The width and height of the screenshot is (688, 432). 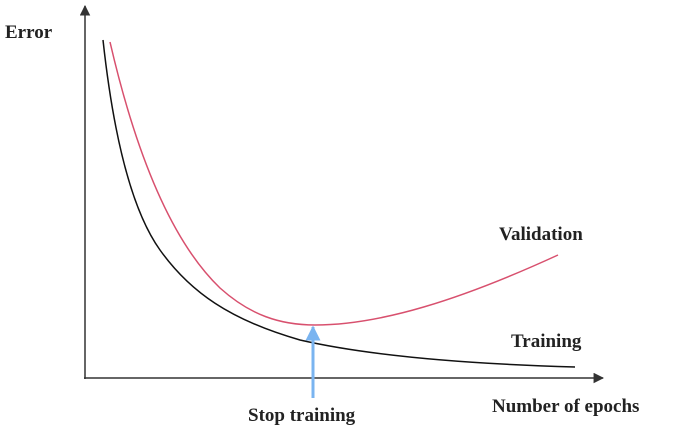 I want to click on x-axis-label: Number of epochs, so click(x=565, y=406).